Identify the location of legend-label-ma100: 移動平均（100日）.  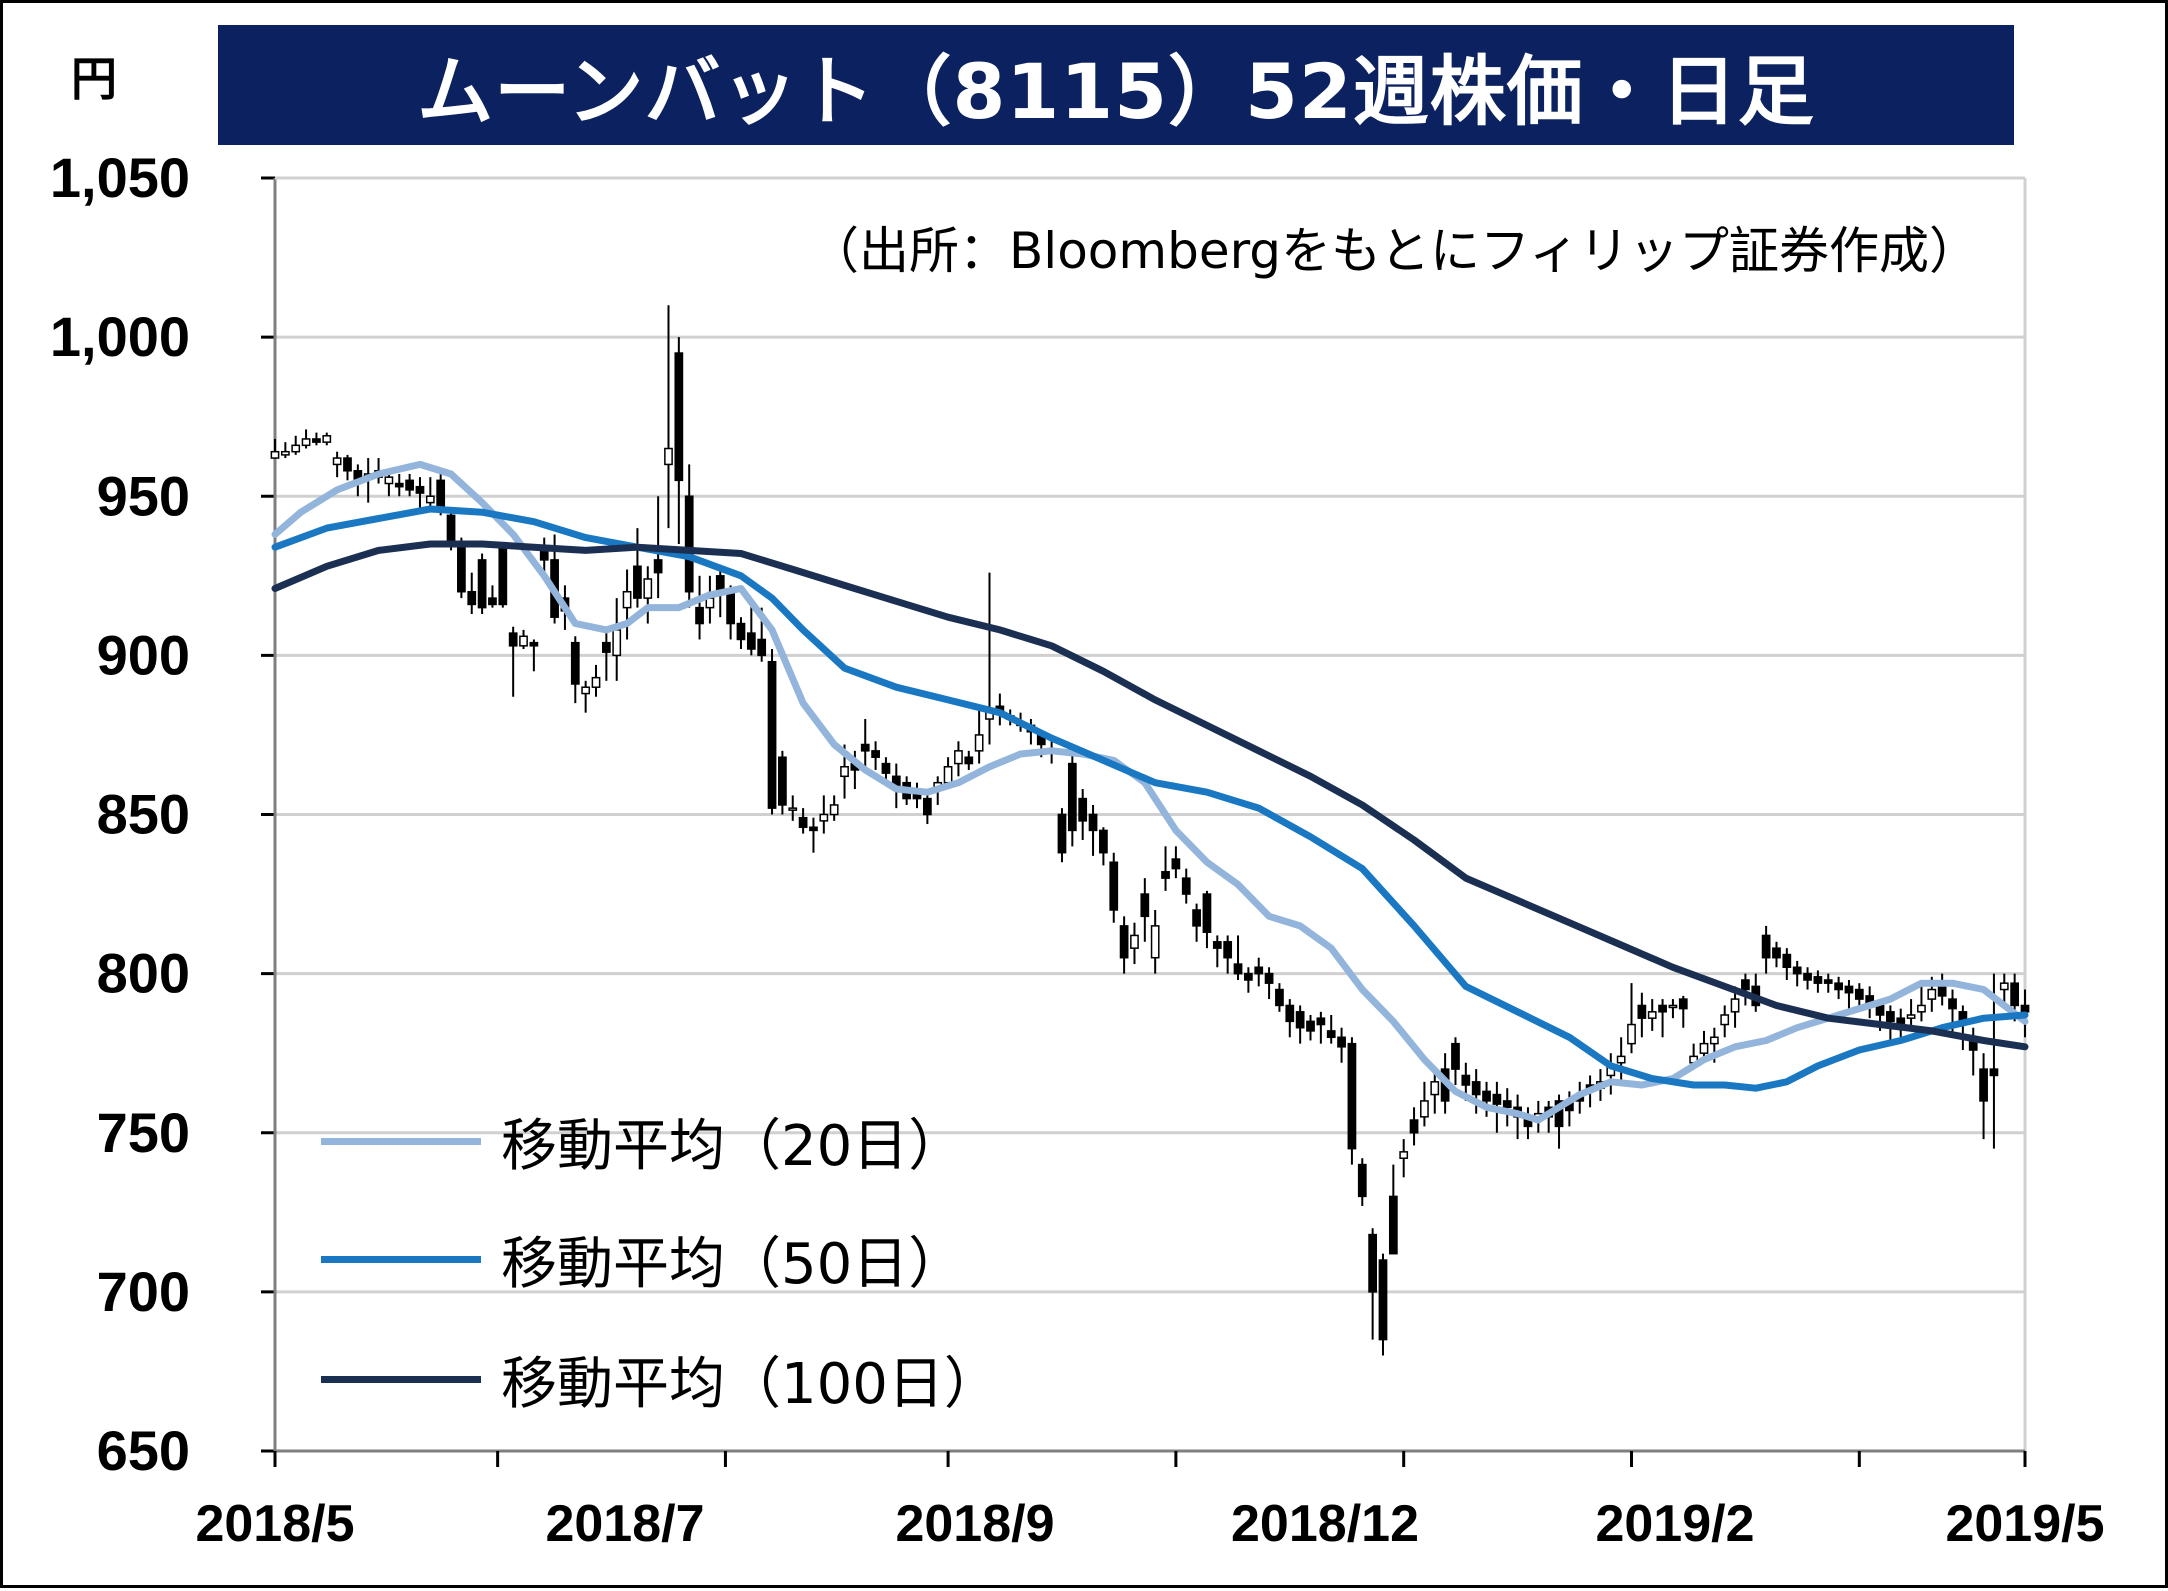
(750, 1384).